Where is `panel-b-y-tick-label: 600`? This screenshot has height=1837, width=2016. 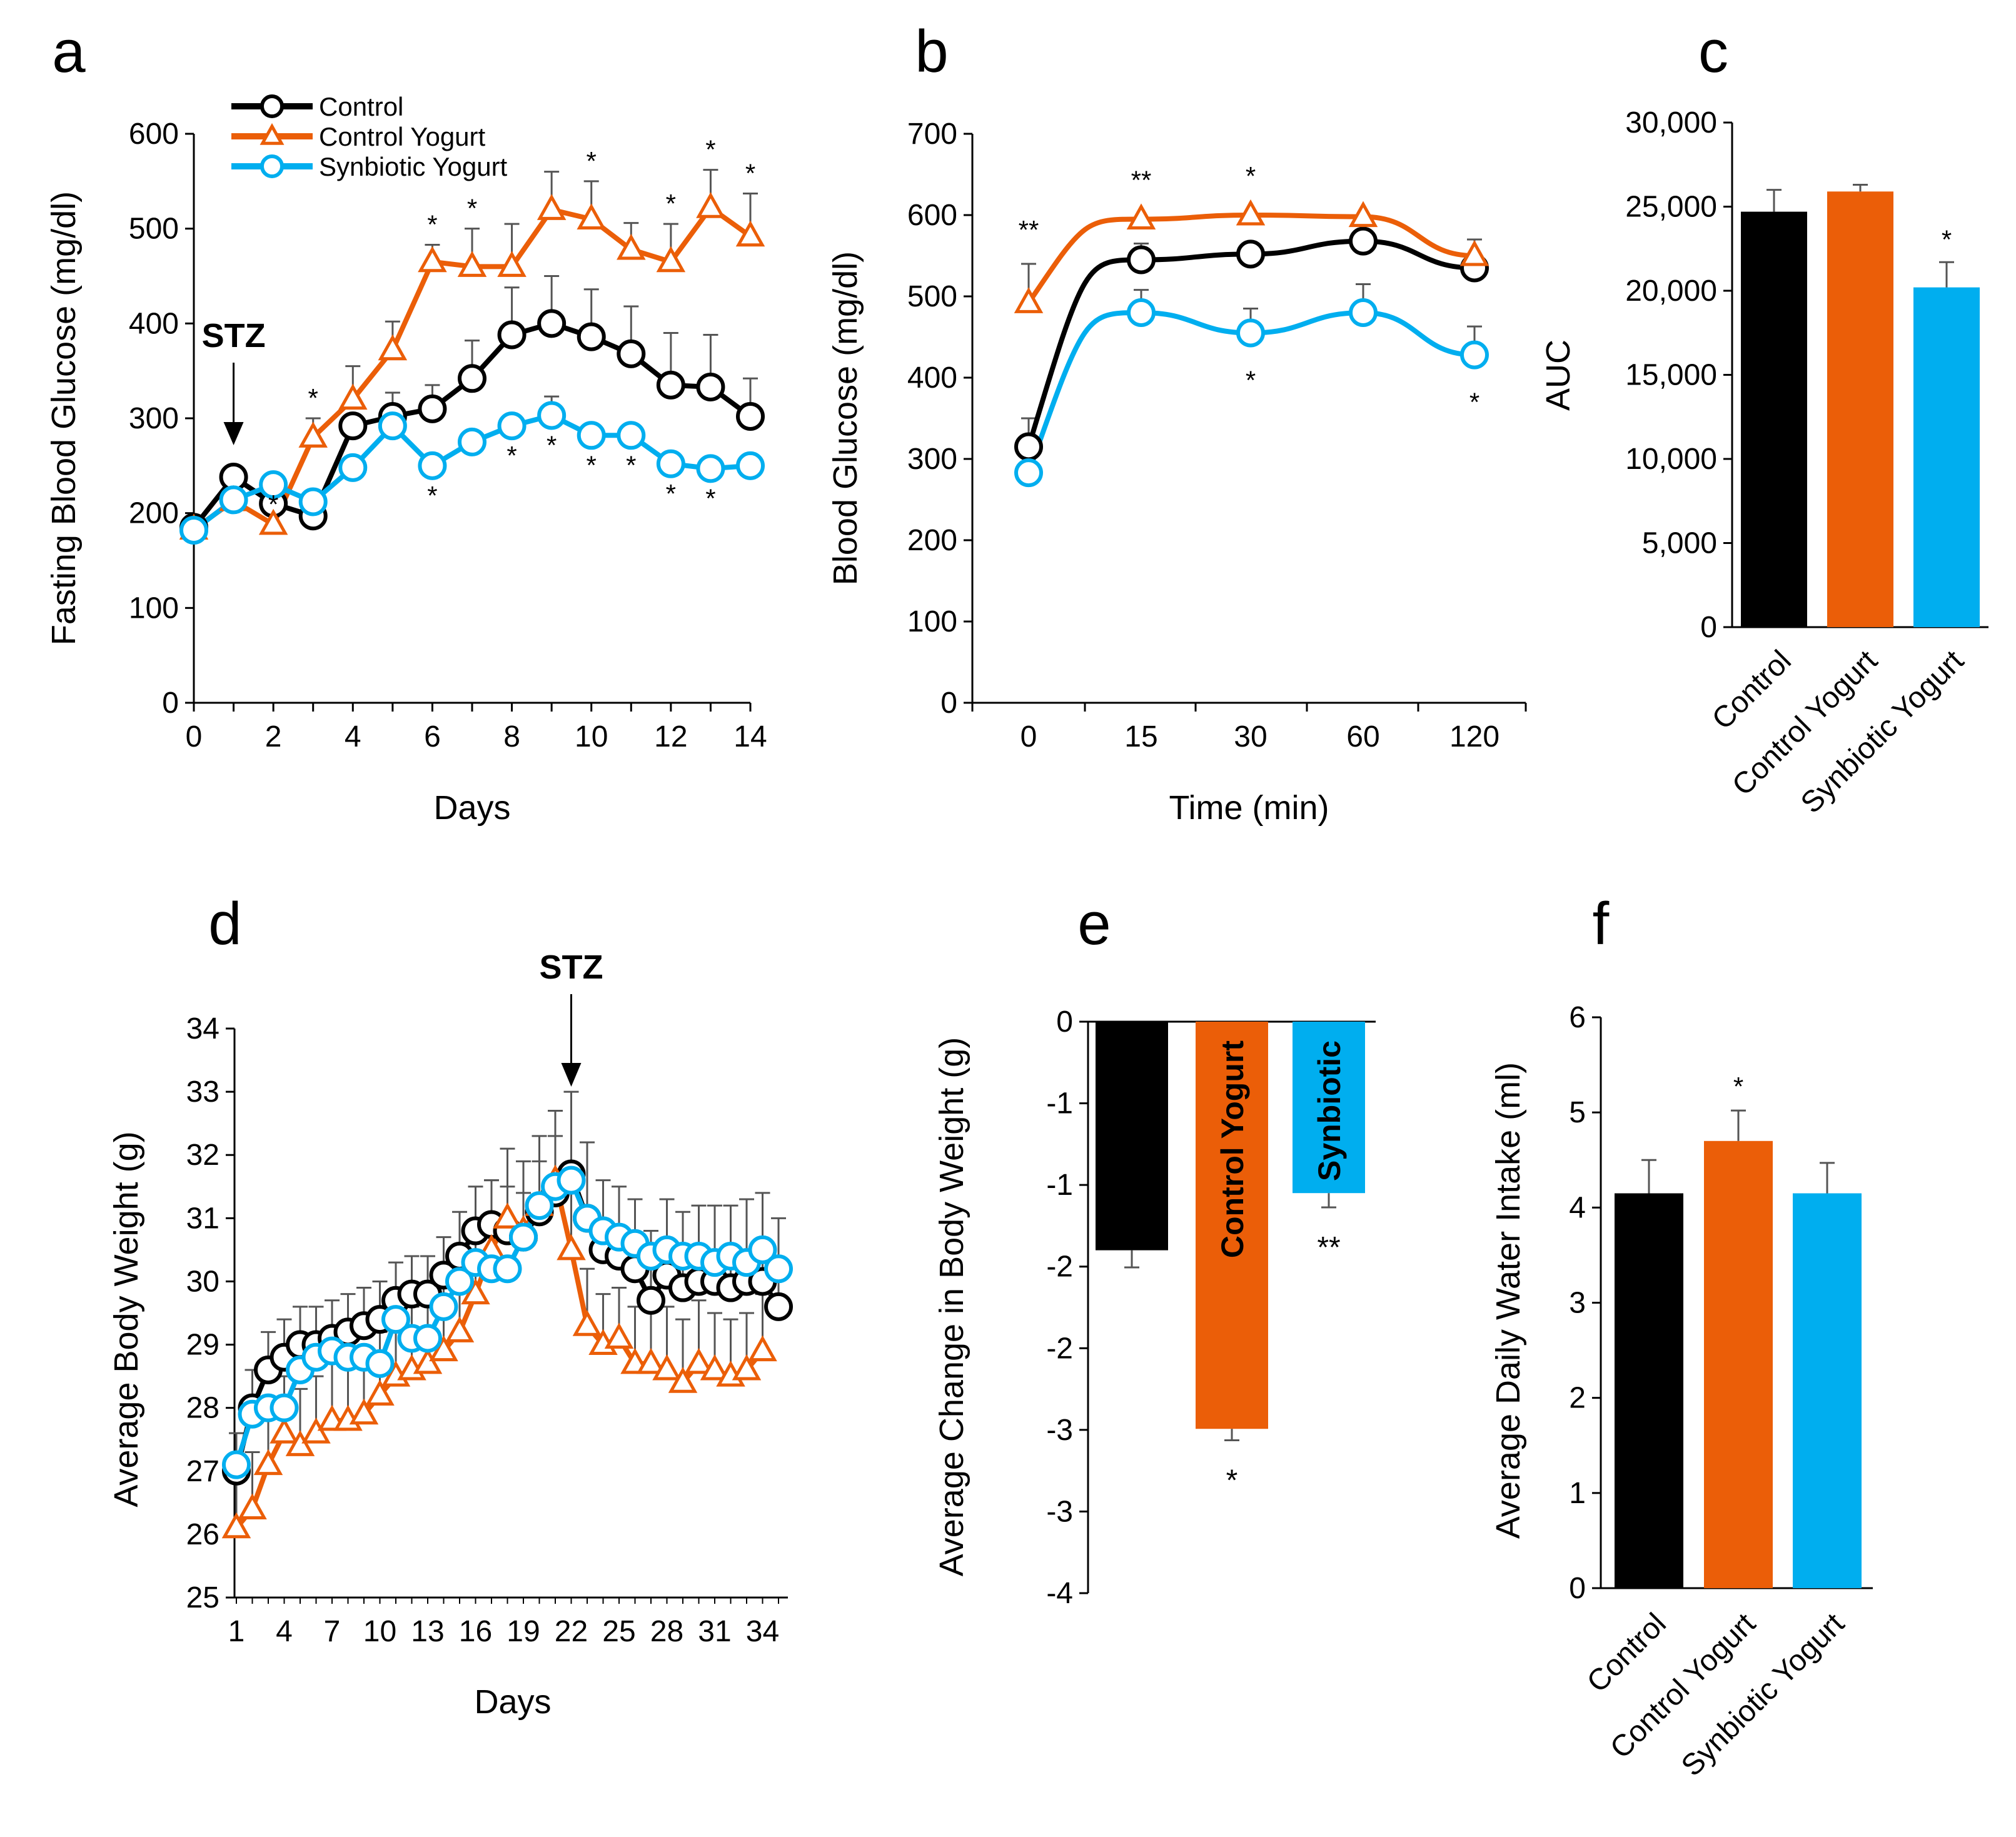 panel-b-y-tick-label: 600 is located at coordinates (932, 215).